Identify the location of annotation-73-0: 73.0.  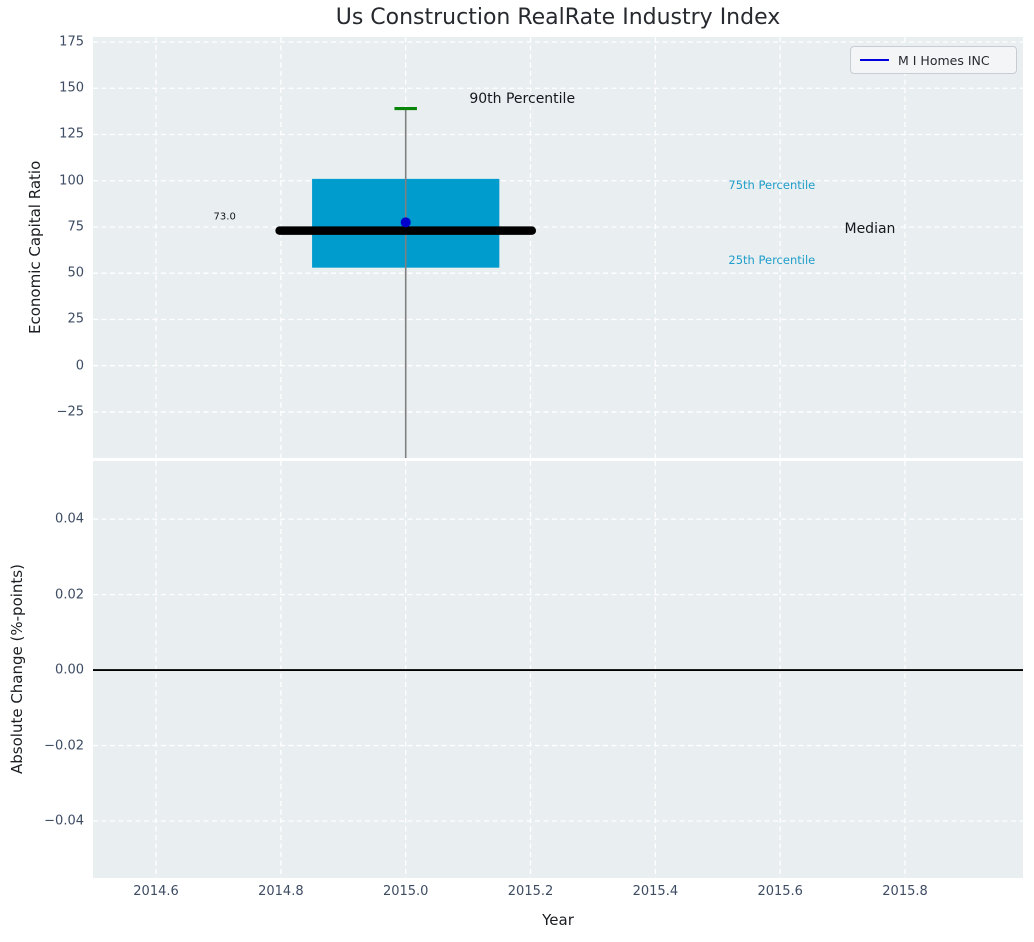
(224, 217).